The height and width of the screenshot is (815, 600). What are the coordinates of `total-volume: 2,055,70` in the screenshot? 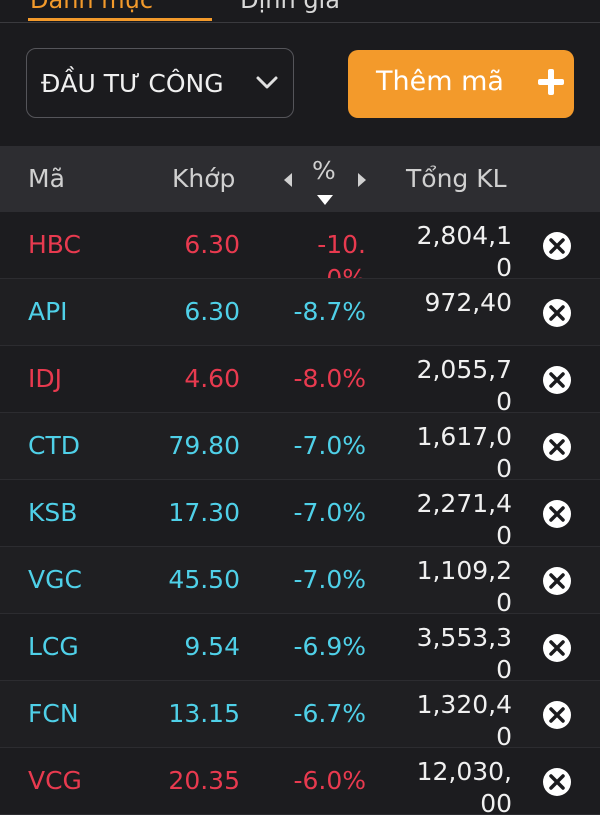 It's located at (464, 384).